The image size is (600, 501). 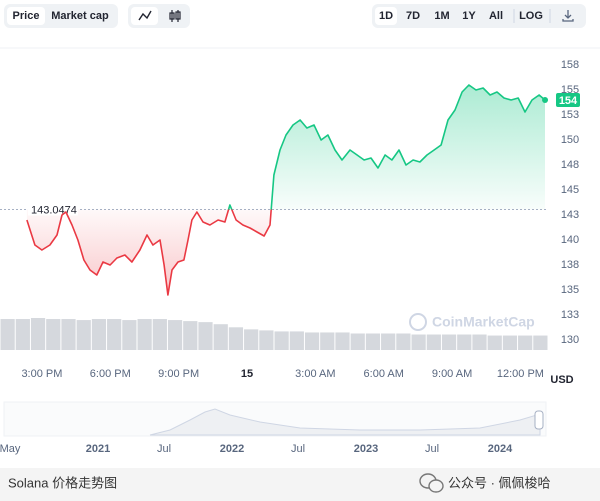 I want to click on watermark: CoinMarketCap, so click(x=472, y=322).